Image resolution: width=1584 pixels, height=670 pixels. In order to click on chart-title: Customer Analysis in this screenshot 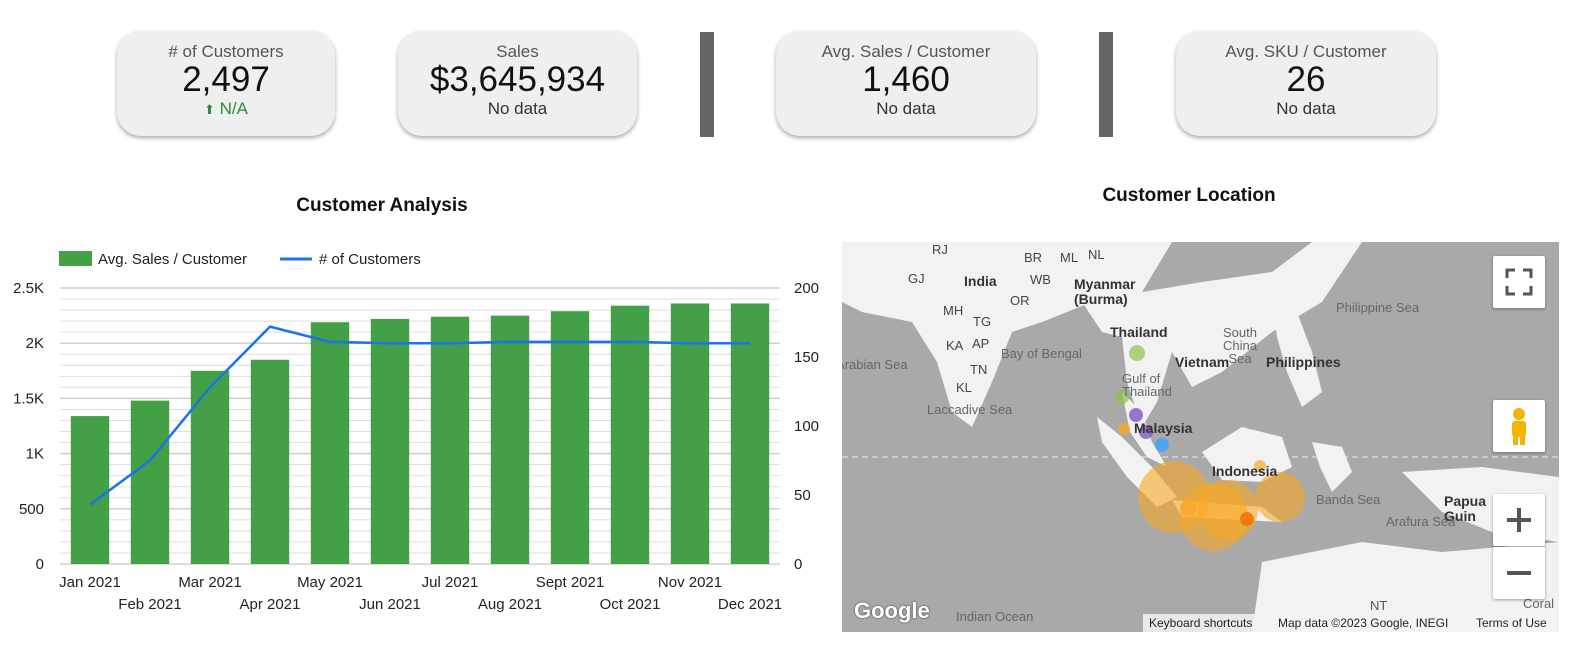, I will do `click(382, 205)`.